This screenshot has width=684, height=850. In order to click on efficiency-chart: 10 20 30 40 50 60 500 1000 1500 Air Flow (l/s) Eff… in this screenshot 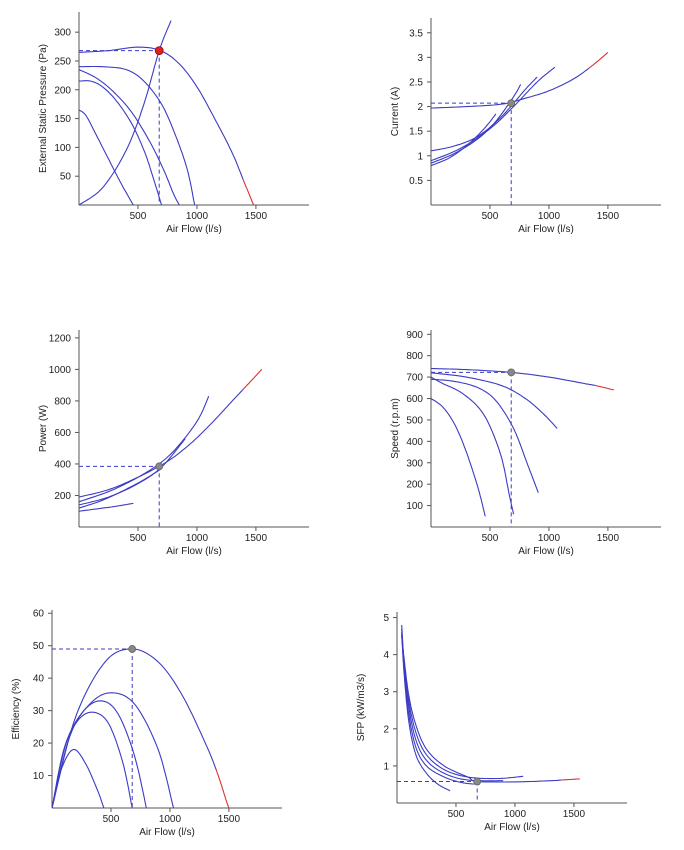, I will do `click(146, 723)`.